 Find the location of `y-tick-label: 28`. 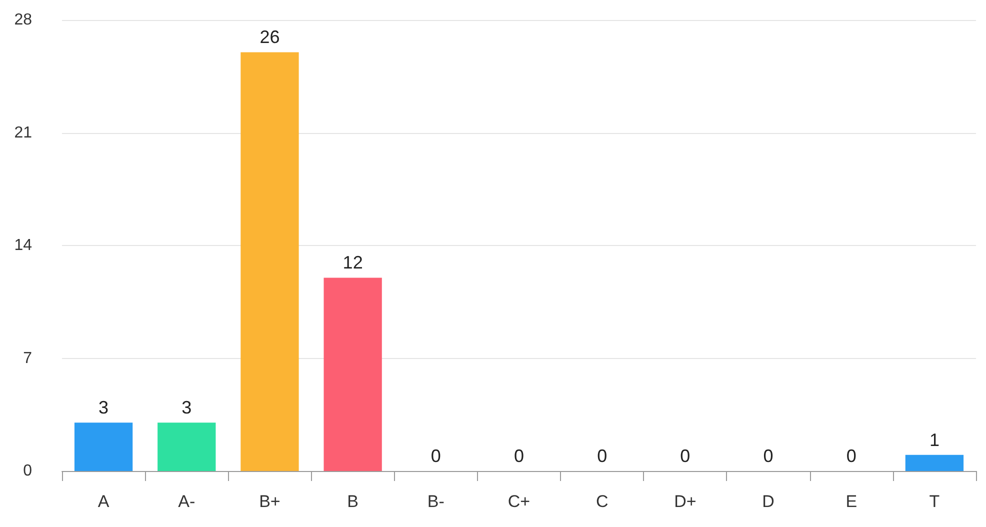

y-tick-label: 28 is located at coordinates (23, 20).